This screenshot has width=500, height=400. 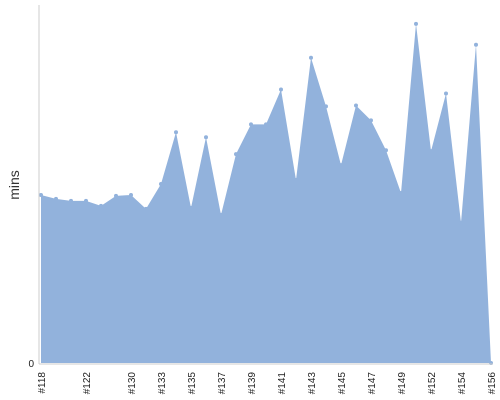 What do you see at coordinates (192, 383) in the screenshot?
I see `x-tick-label: #135` at bounding box center [192, 383].